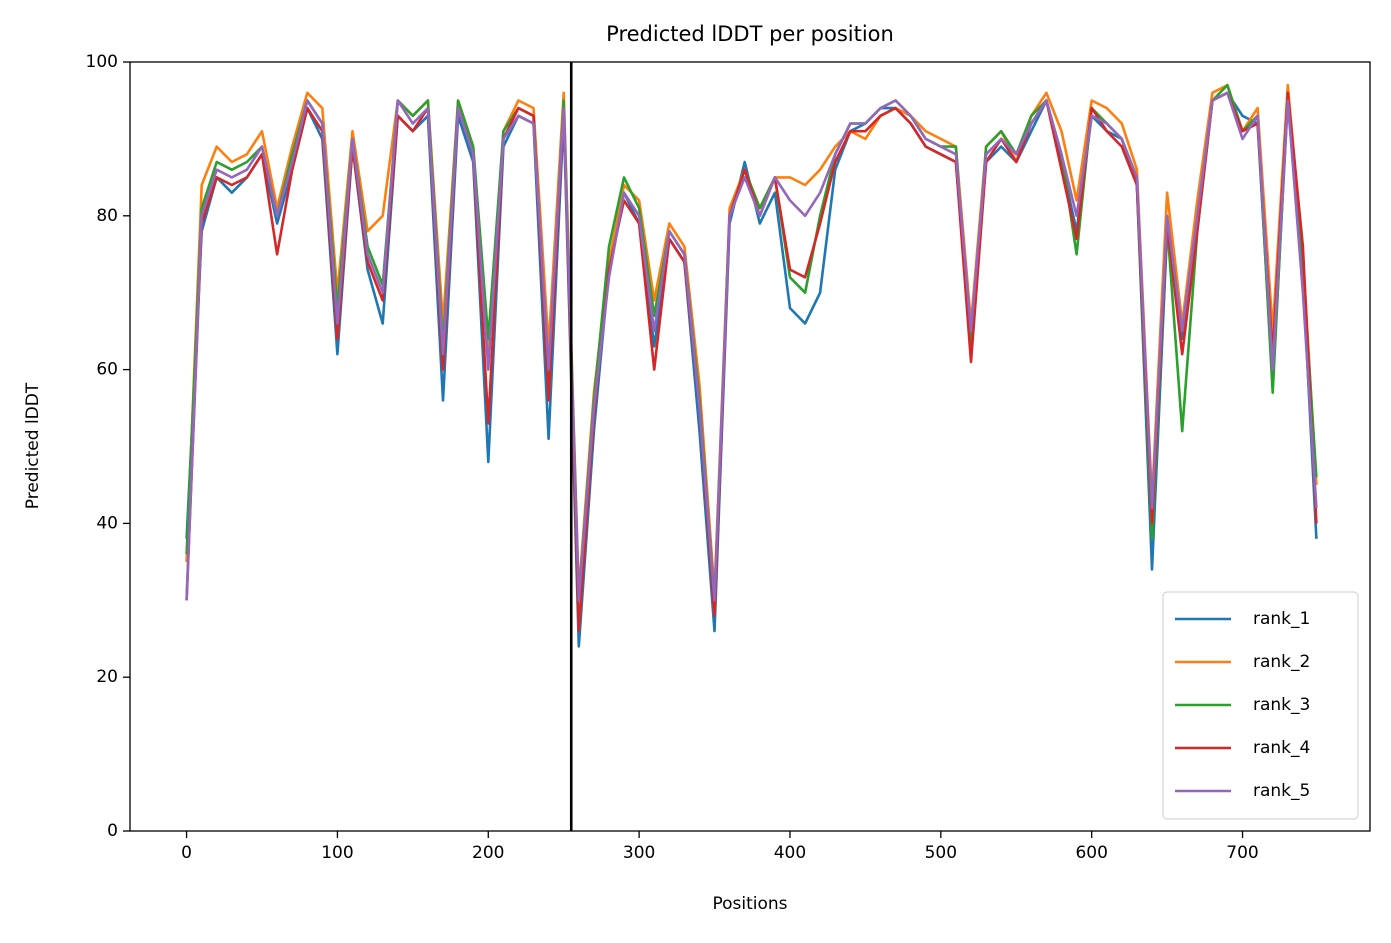  I want to click on y-axis-label: Predicted lDDT, so click(33, 445).